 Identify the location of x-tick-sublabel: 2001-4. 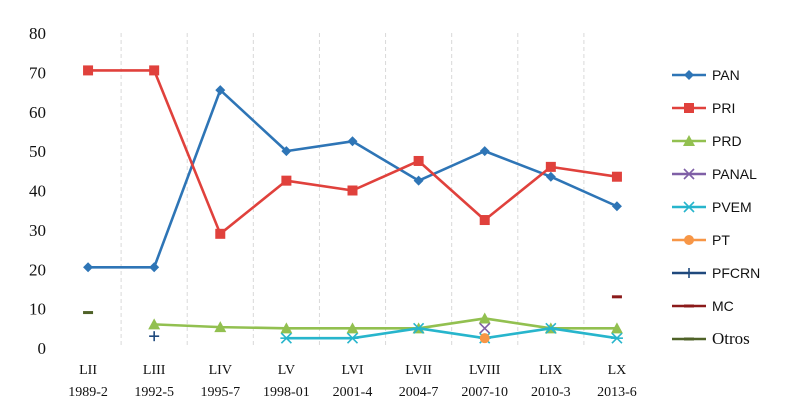
(353, 392).